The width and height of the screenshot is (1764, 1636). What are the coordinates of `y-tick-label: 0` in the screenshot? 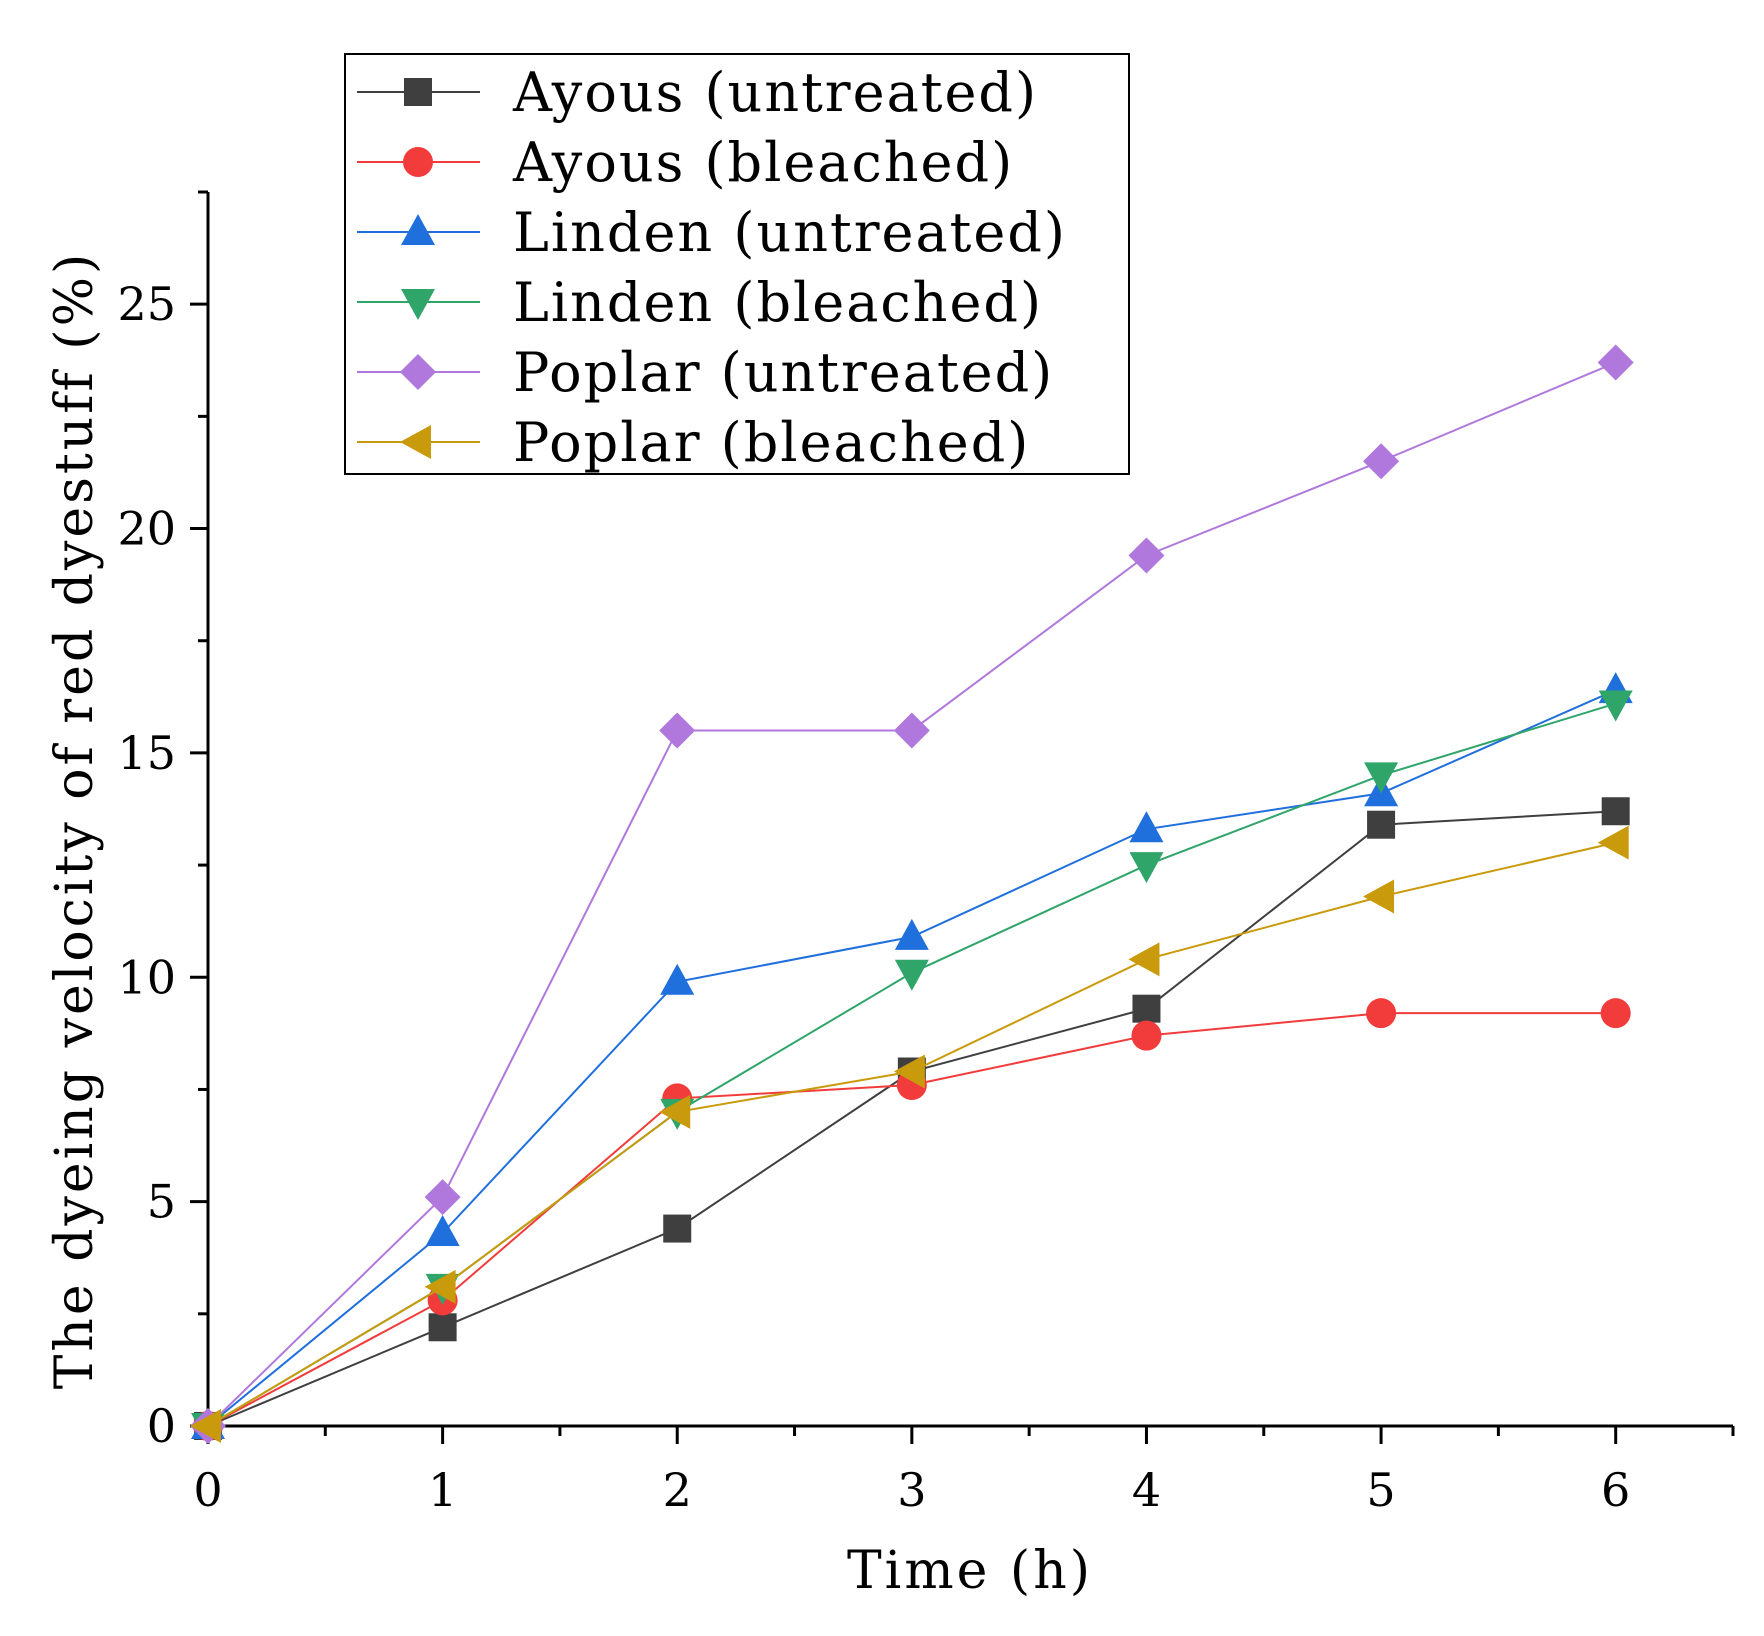 It's located at (161, 1426).